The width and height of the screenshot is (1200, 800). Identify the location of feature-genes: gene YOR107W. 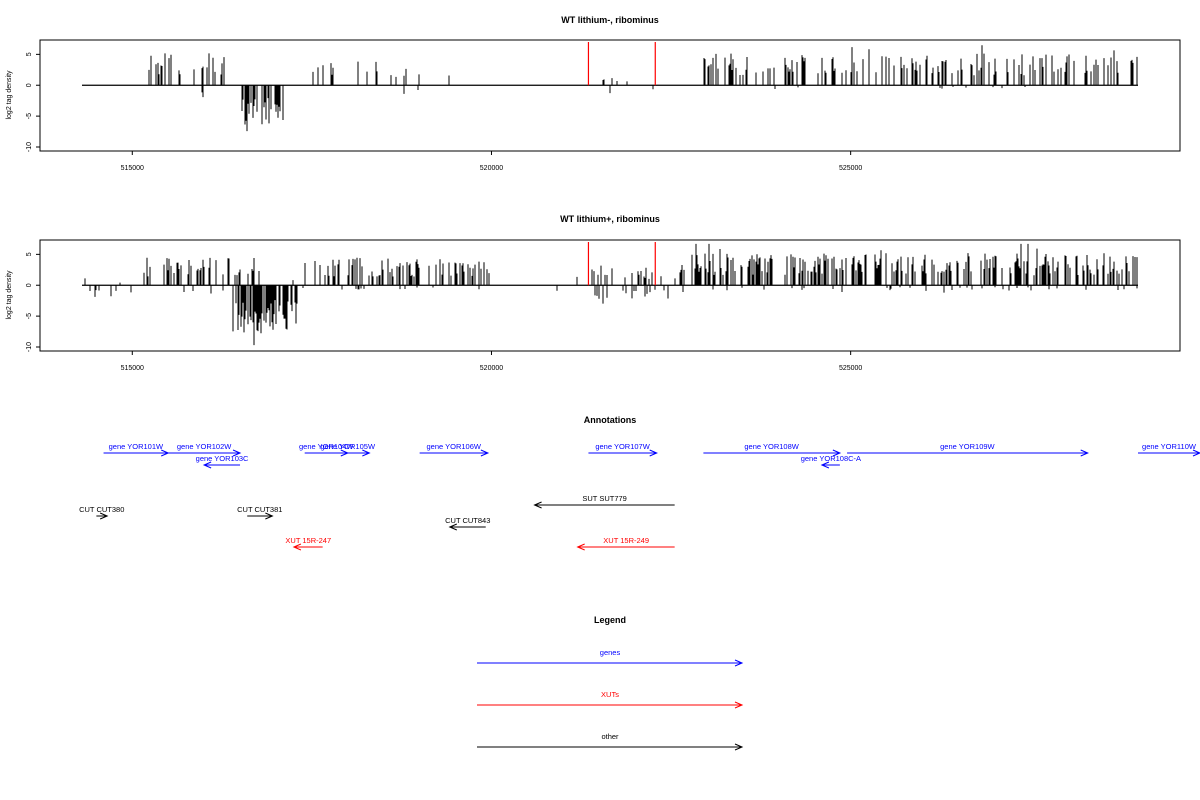
(623, 449).